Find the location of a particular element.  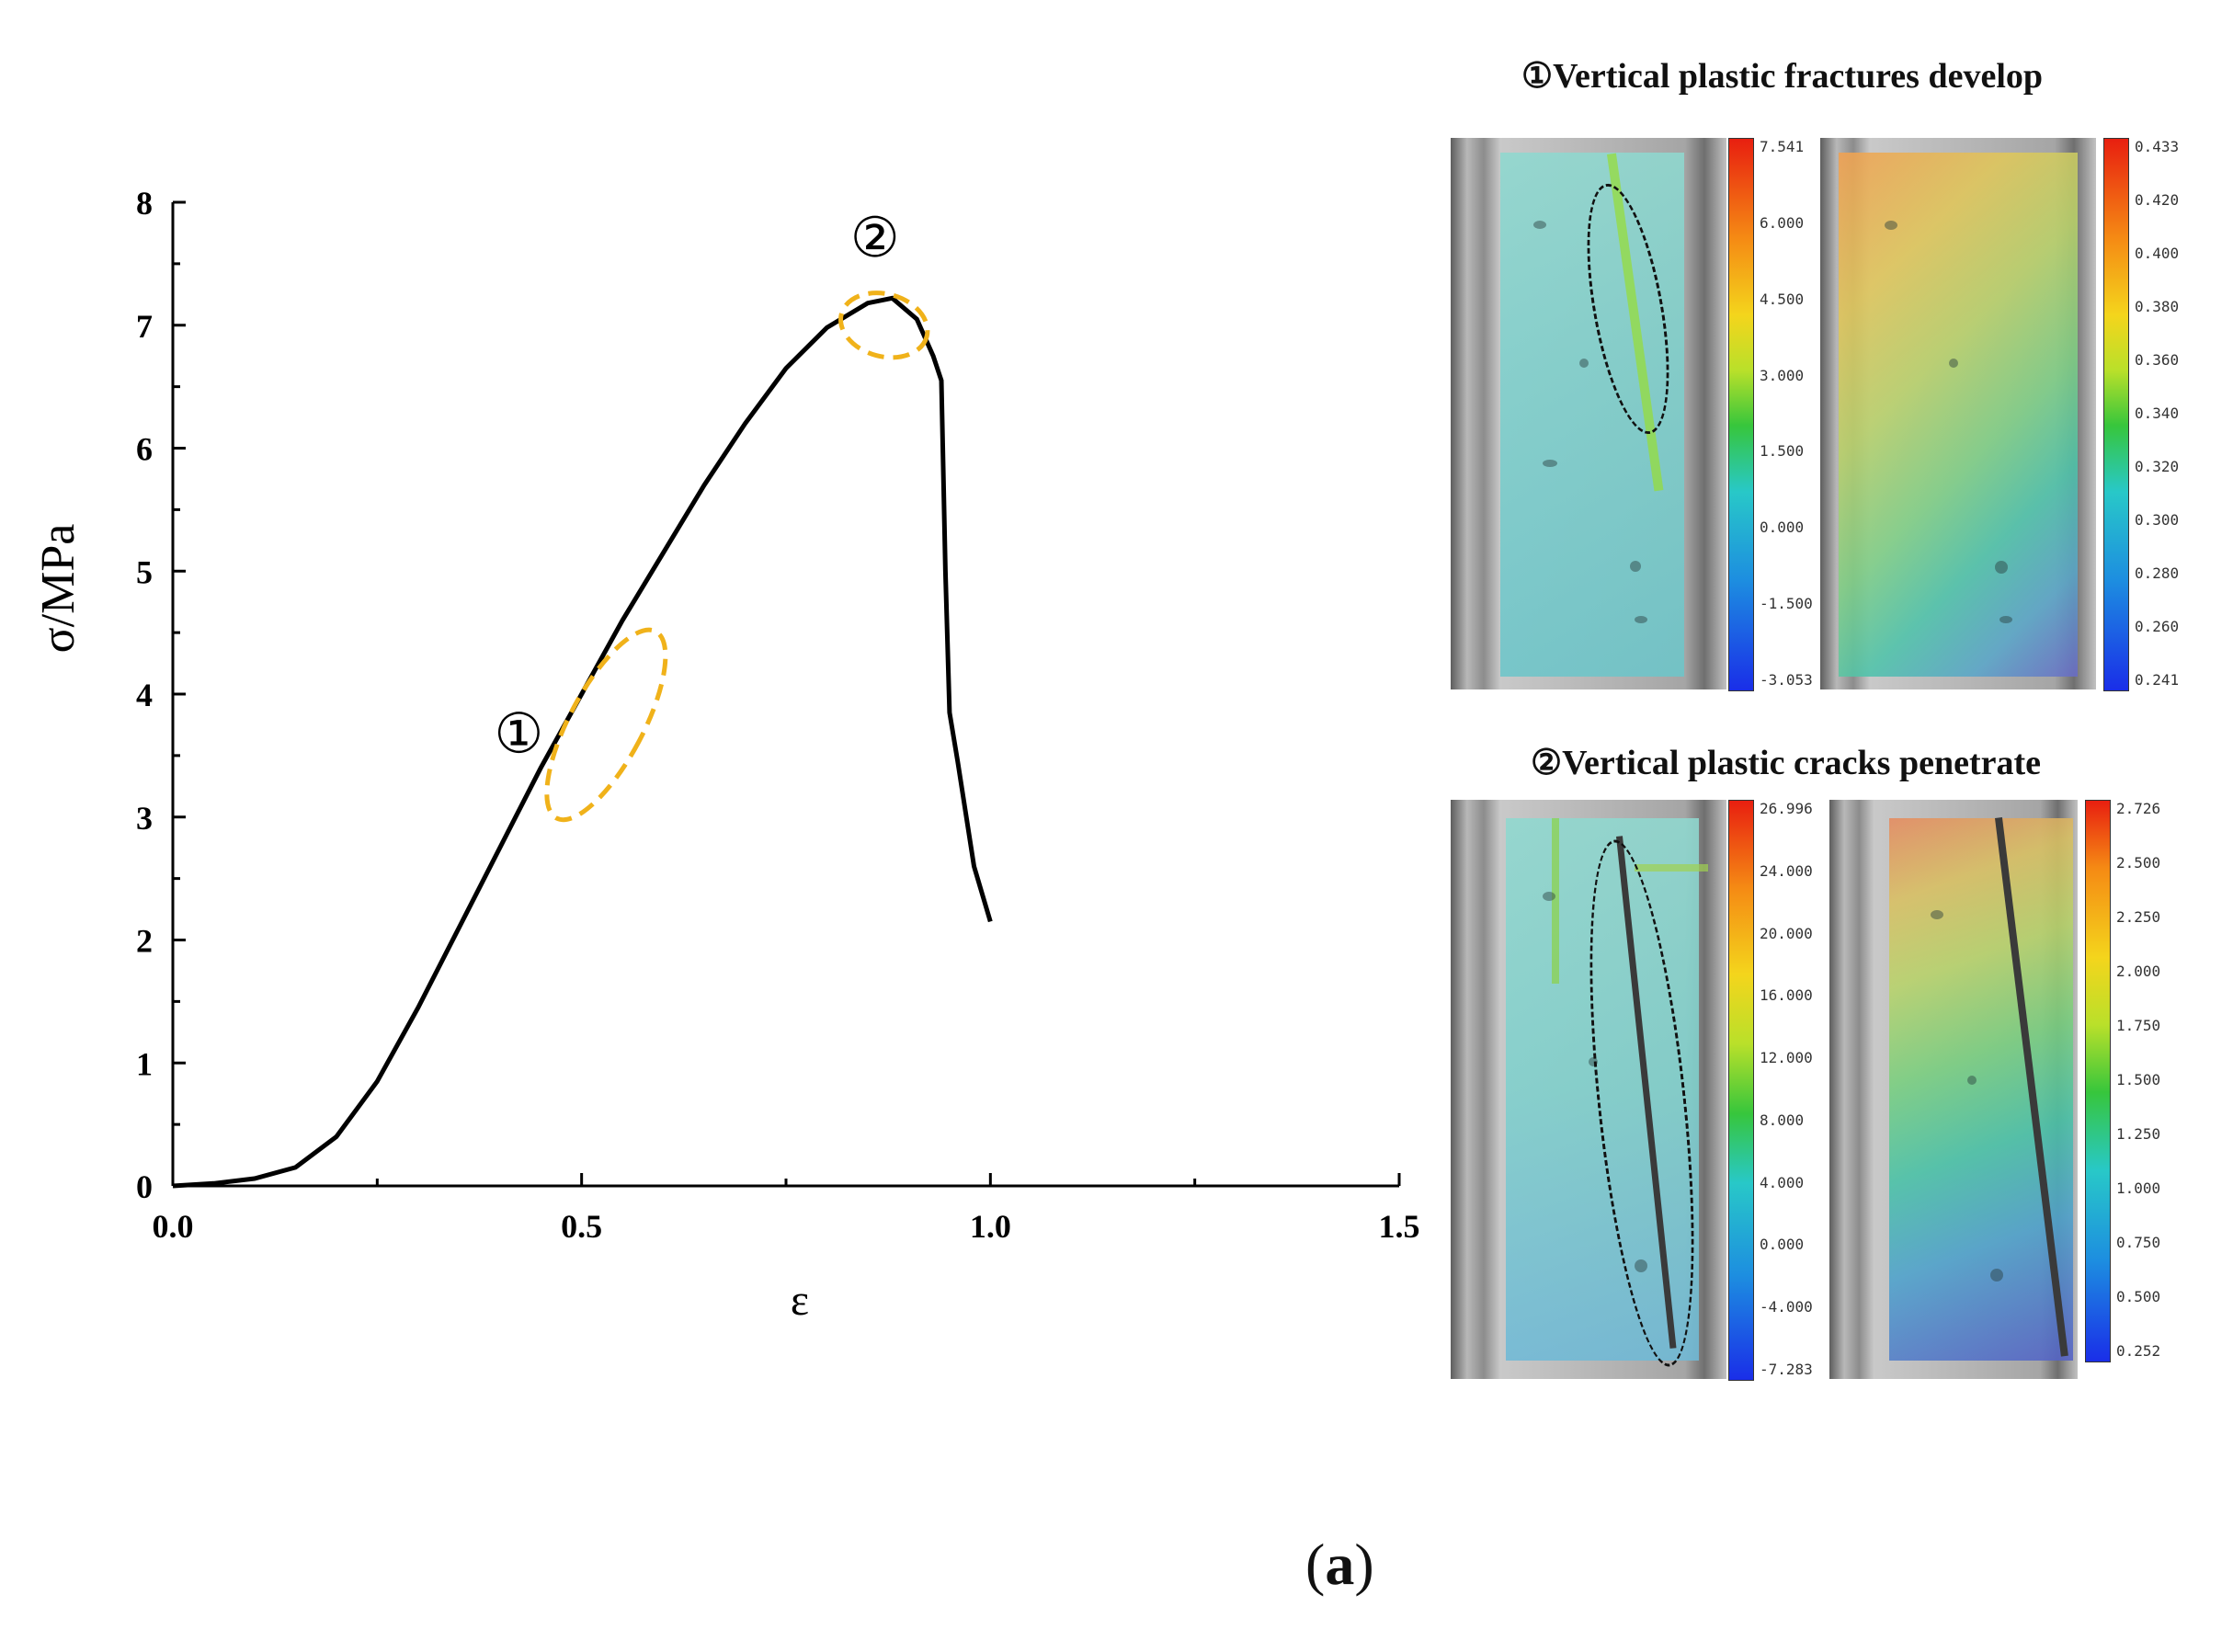

colorbar-tick-label: 24.000 is located at coordinates (1786, 871).